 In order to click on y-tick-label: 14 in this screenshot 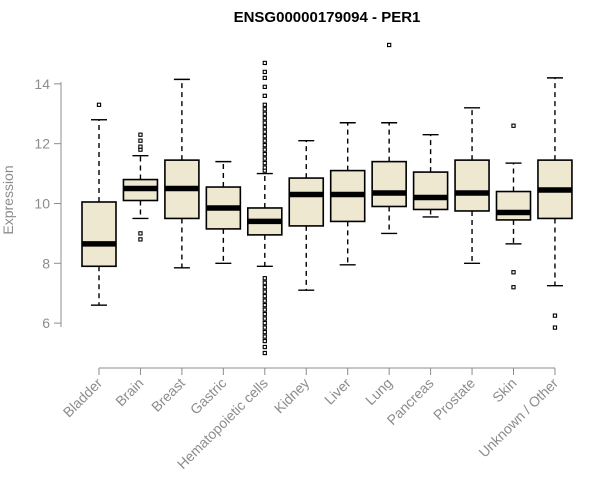, I will do `click(42, 84)`.